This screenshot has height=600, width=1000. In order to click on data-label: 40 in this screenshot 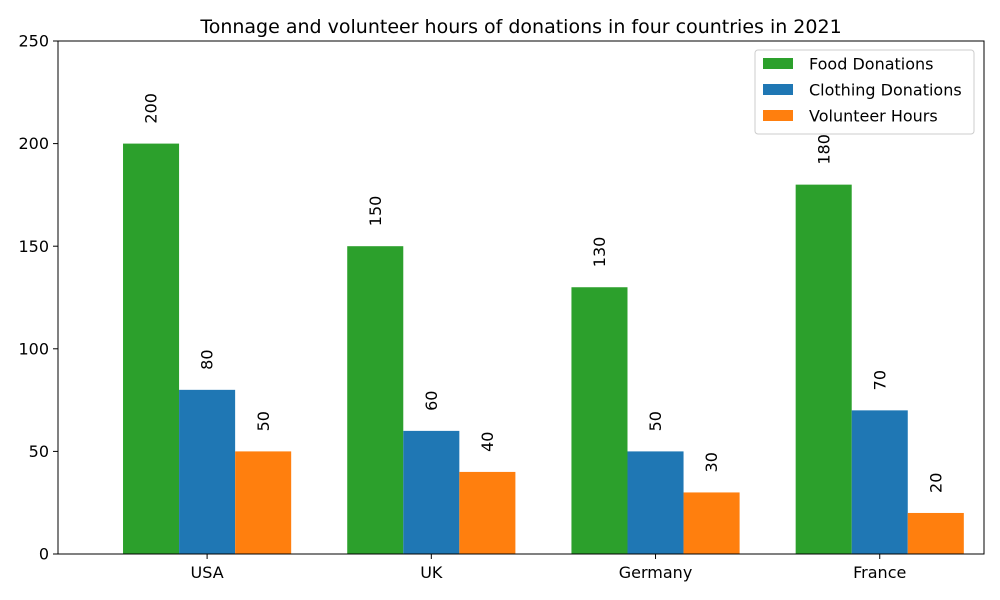, I will do `click(487, 442)`.